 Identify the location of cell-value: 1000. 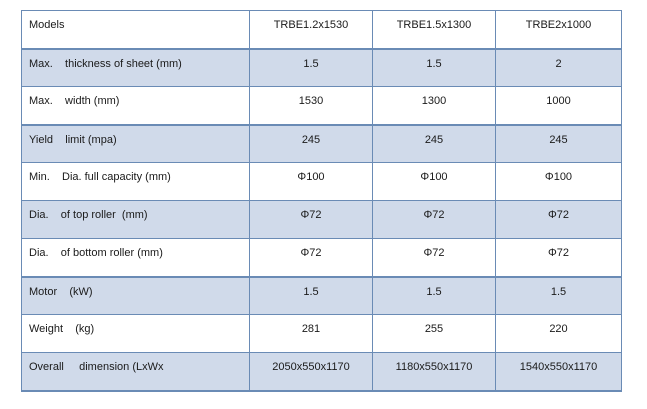
(558, 101).